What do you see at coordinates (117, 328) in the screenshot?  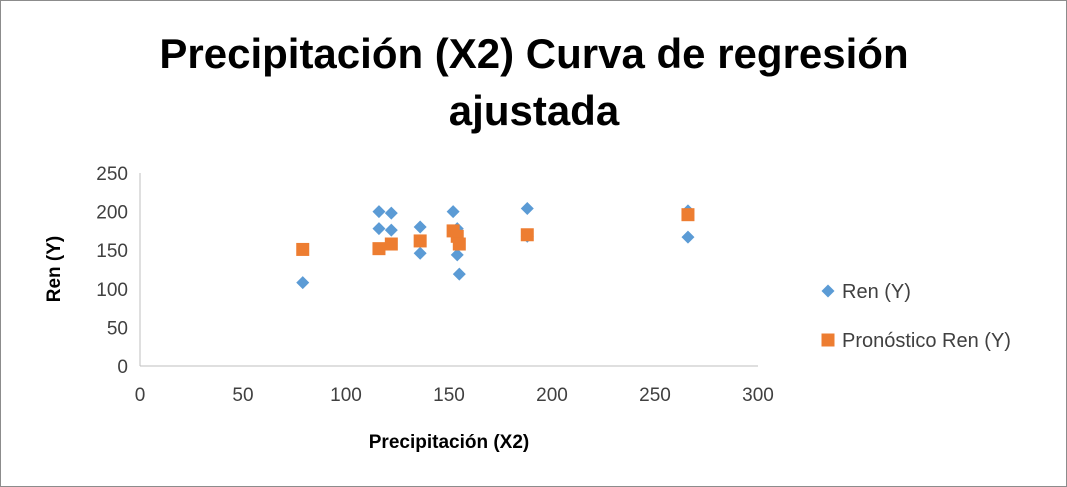 I see `y-tick-label: 50` at bounding box center [117, 328].